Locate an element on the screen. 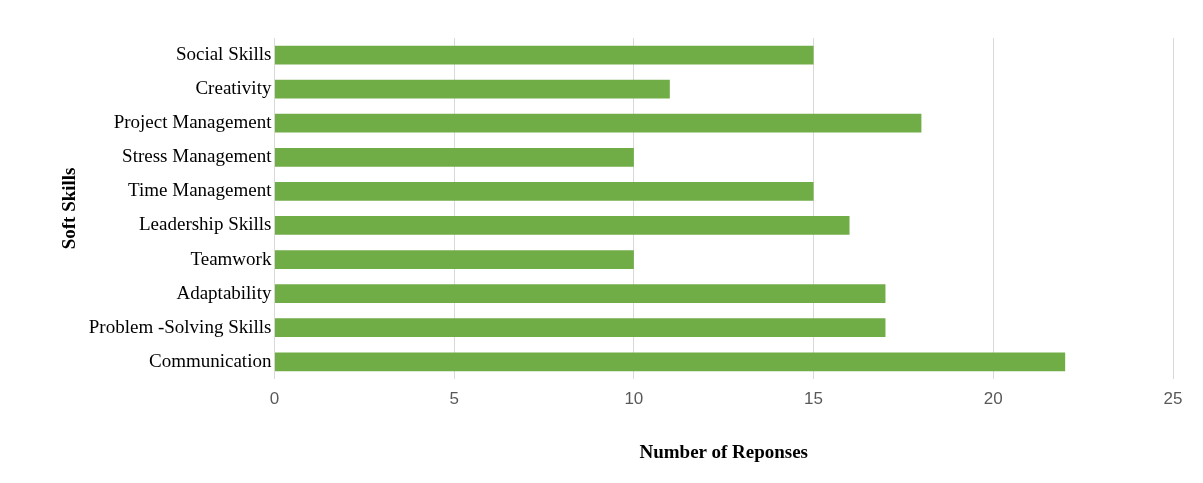  y-tick-label: Leadership Skills is located at coordinates (205, 224).